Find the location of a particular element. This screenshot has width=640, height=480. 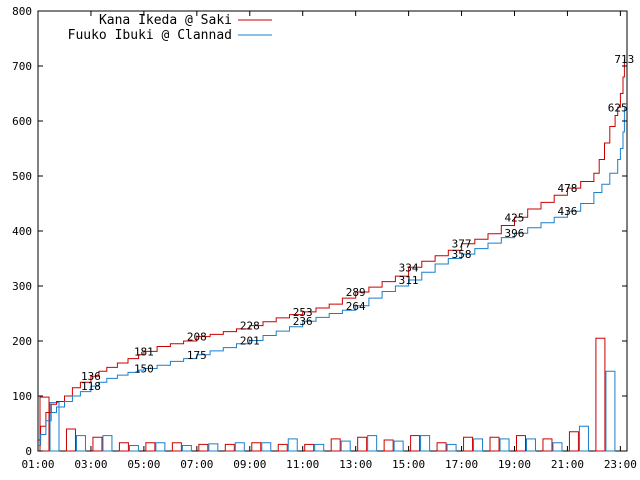

y-tick-label: 200 is located at coordinates (22, 341).